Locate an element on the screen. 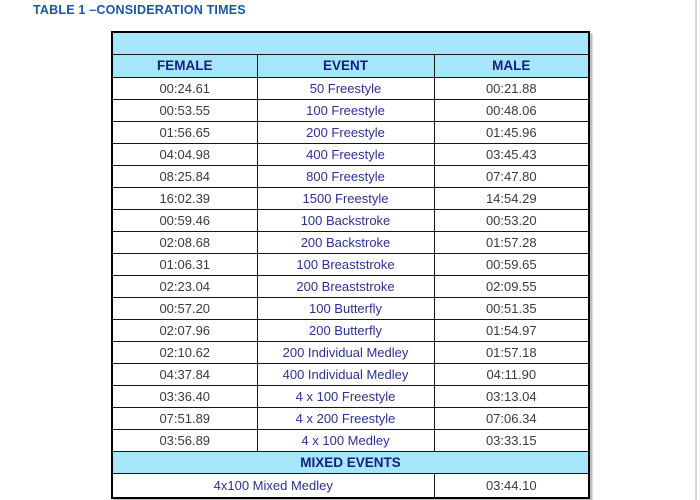  page-edge-divider is located at coordinates (696, 250).